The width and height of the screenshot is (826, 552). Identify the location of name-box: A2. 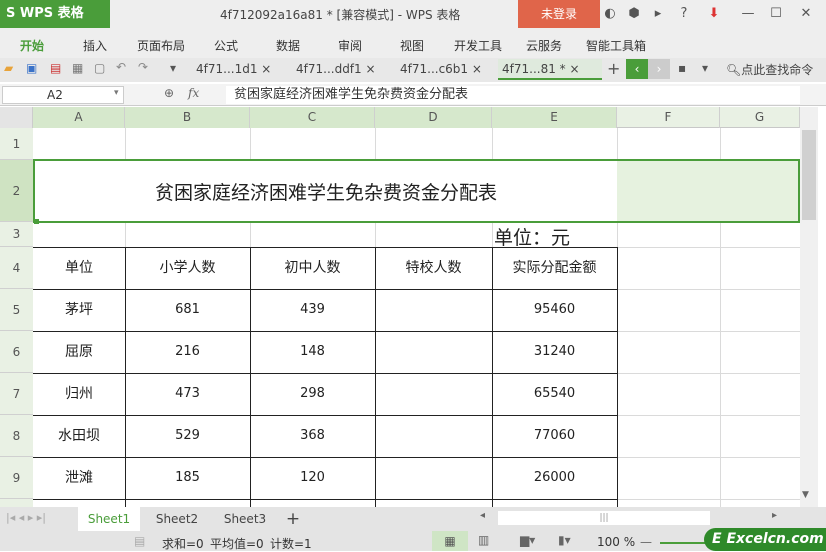
(63, 95).